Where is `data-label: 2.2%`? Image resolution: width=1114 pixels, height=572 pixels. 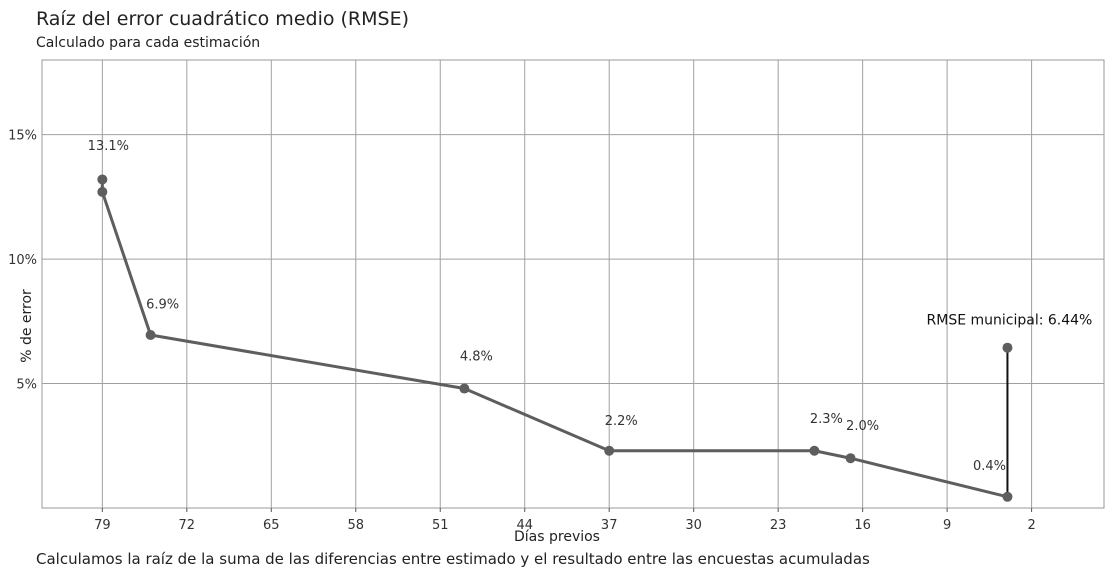 data-label: 2.2% is located at coordinates (621, 421).